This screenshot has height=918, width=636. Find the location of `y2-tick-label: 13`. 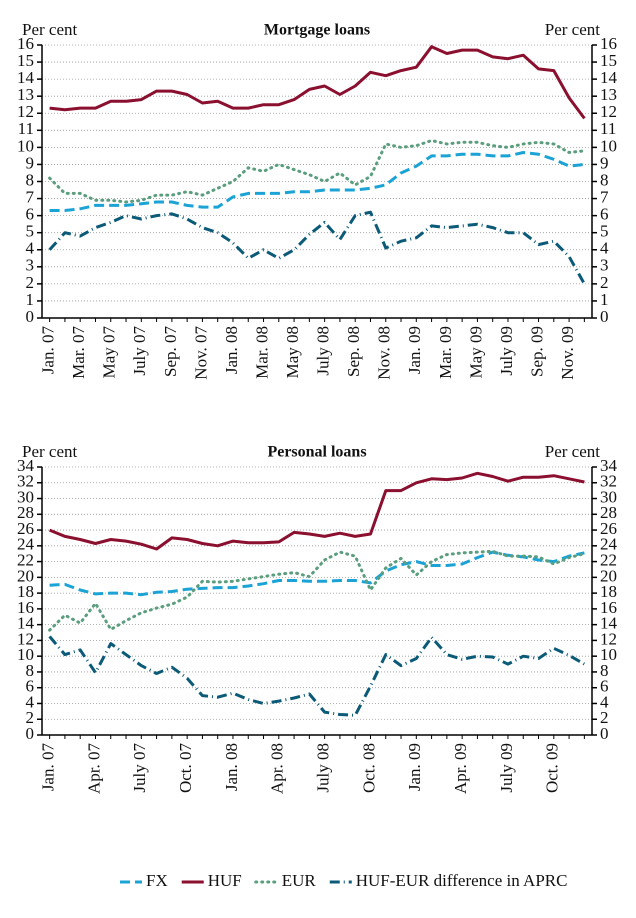

y2-tick-label: 13 is located at coordinates (608, 94).